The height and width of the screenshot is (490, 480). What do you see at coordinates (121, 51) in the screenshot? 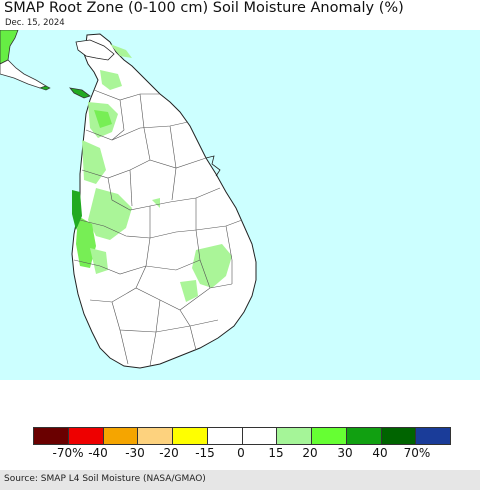
I see `anomaly-north` at bounding box center [121, 51].